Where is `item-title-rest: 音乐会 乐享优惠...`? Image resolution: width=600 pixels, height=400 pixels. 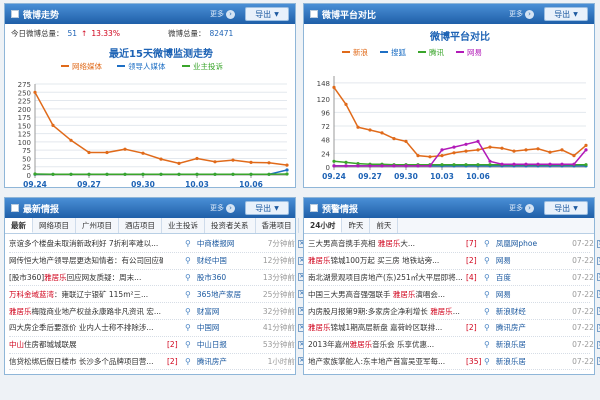 item-title-rest: 音乐会 乐享优惠... is located at coordinates (403, 345).